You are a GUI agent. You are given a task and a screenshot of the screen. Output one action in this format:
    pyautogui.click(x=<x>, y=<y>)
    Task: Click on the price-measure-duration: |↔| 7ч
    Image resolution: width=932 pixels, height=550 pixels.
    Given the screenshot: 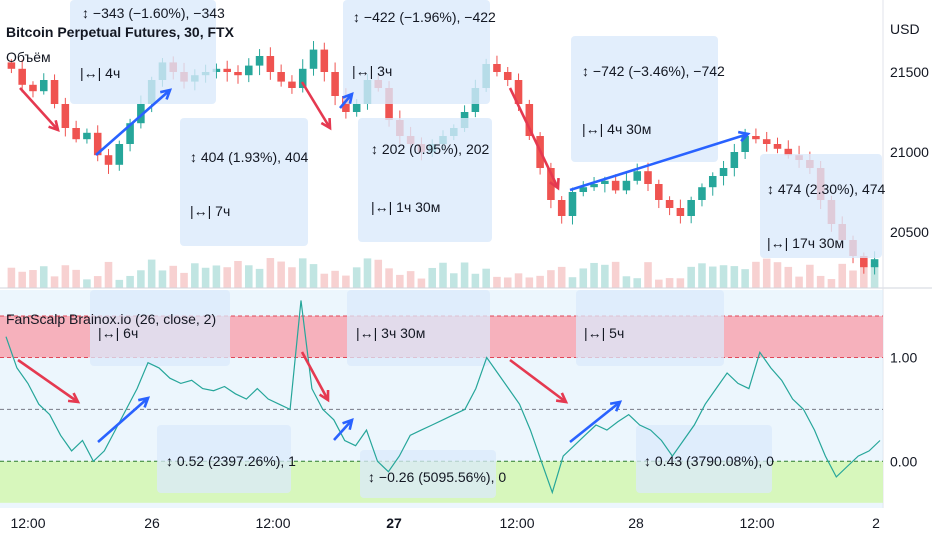 What is the action you would take?
    pyautogui.click(x=210, y=211)
    